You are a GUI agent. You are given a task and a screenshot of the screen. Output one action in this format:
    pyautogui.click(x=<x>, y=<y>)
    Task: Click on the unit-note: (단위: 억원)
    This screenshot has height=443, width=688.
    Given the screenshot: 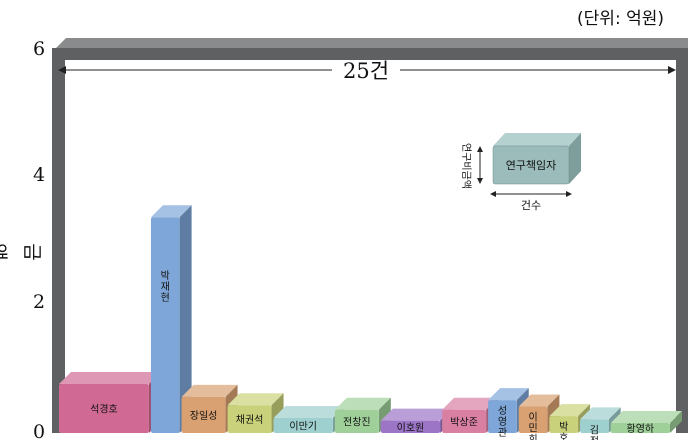 What is the action you would take?
    pyautogui.click(x=620, y=19)
    